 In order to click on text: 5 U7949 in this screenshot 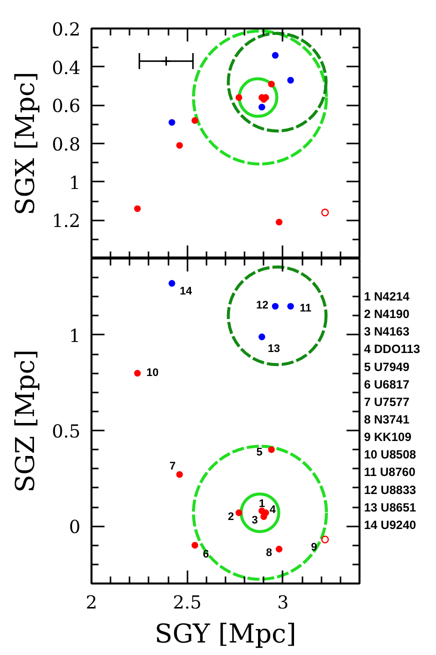, I will do `click(387, 367)`.